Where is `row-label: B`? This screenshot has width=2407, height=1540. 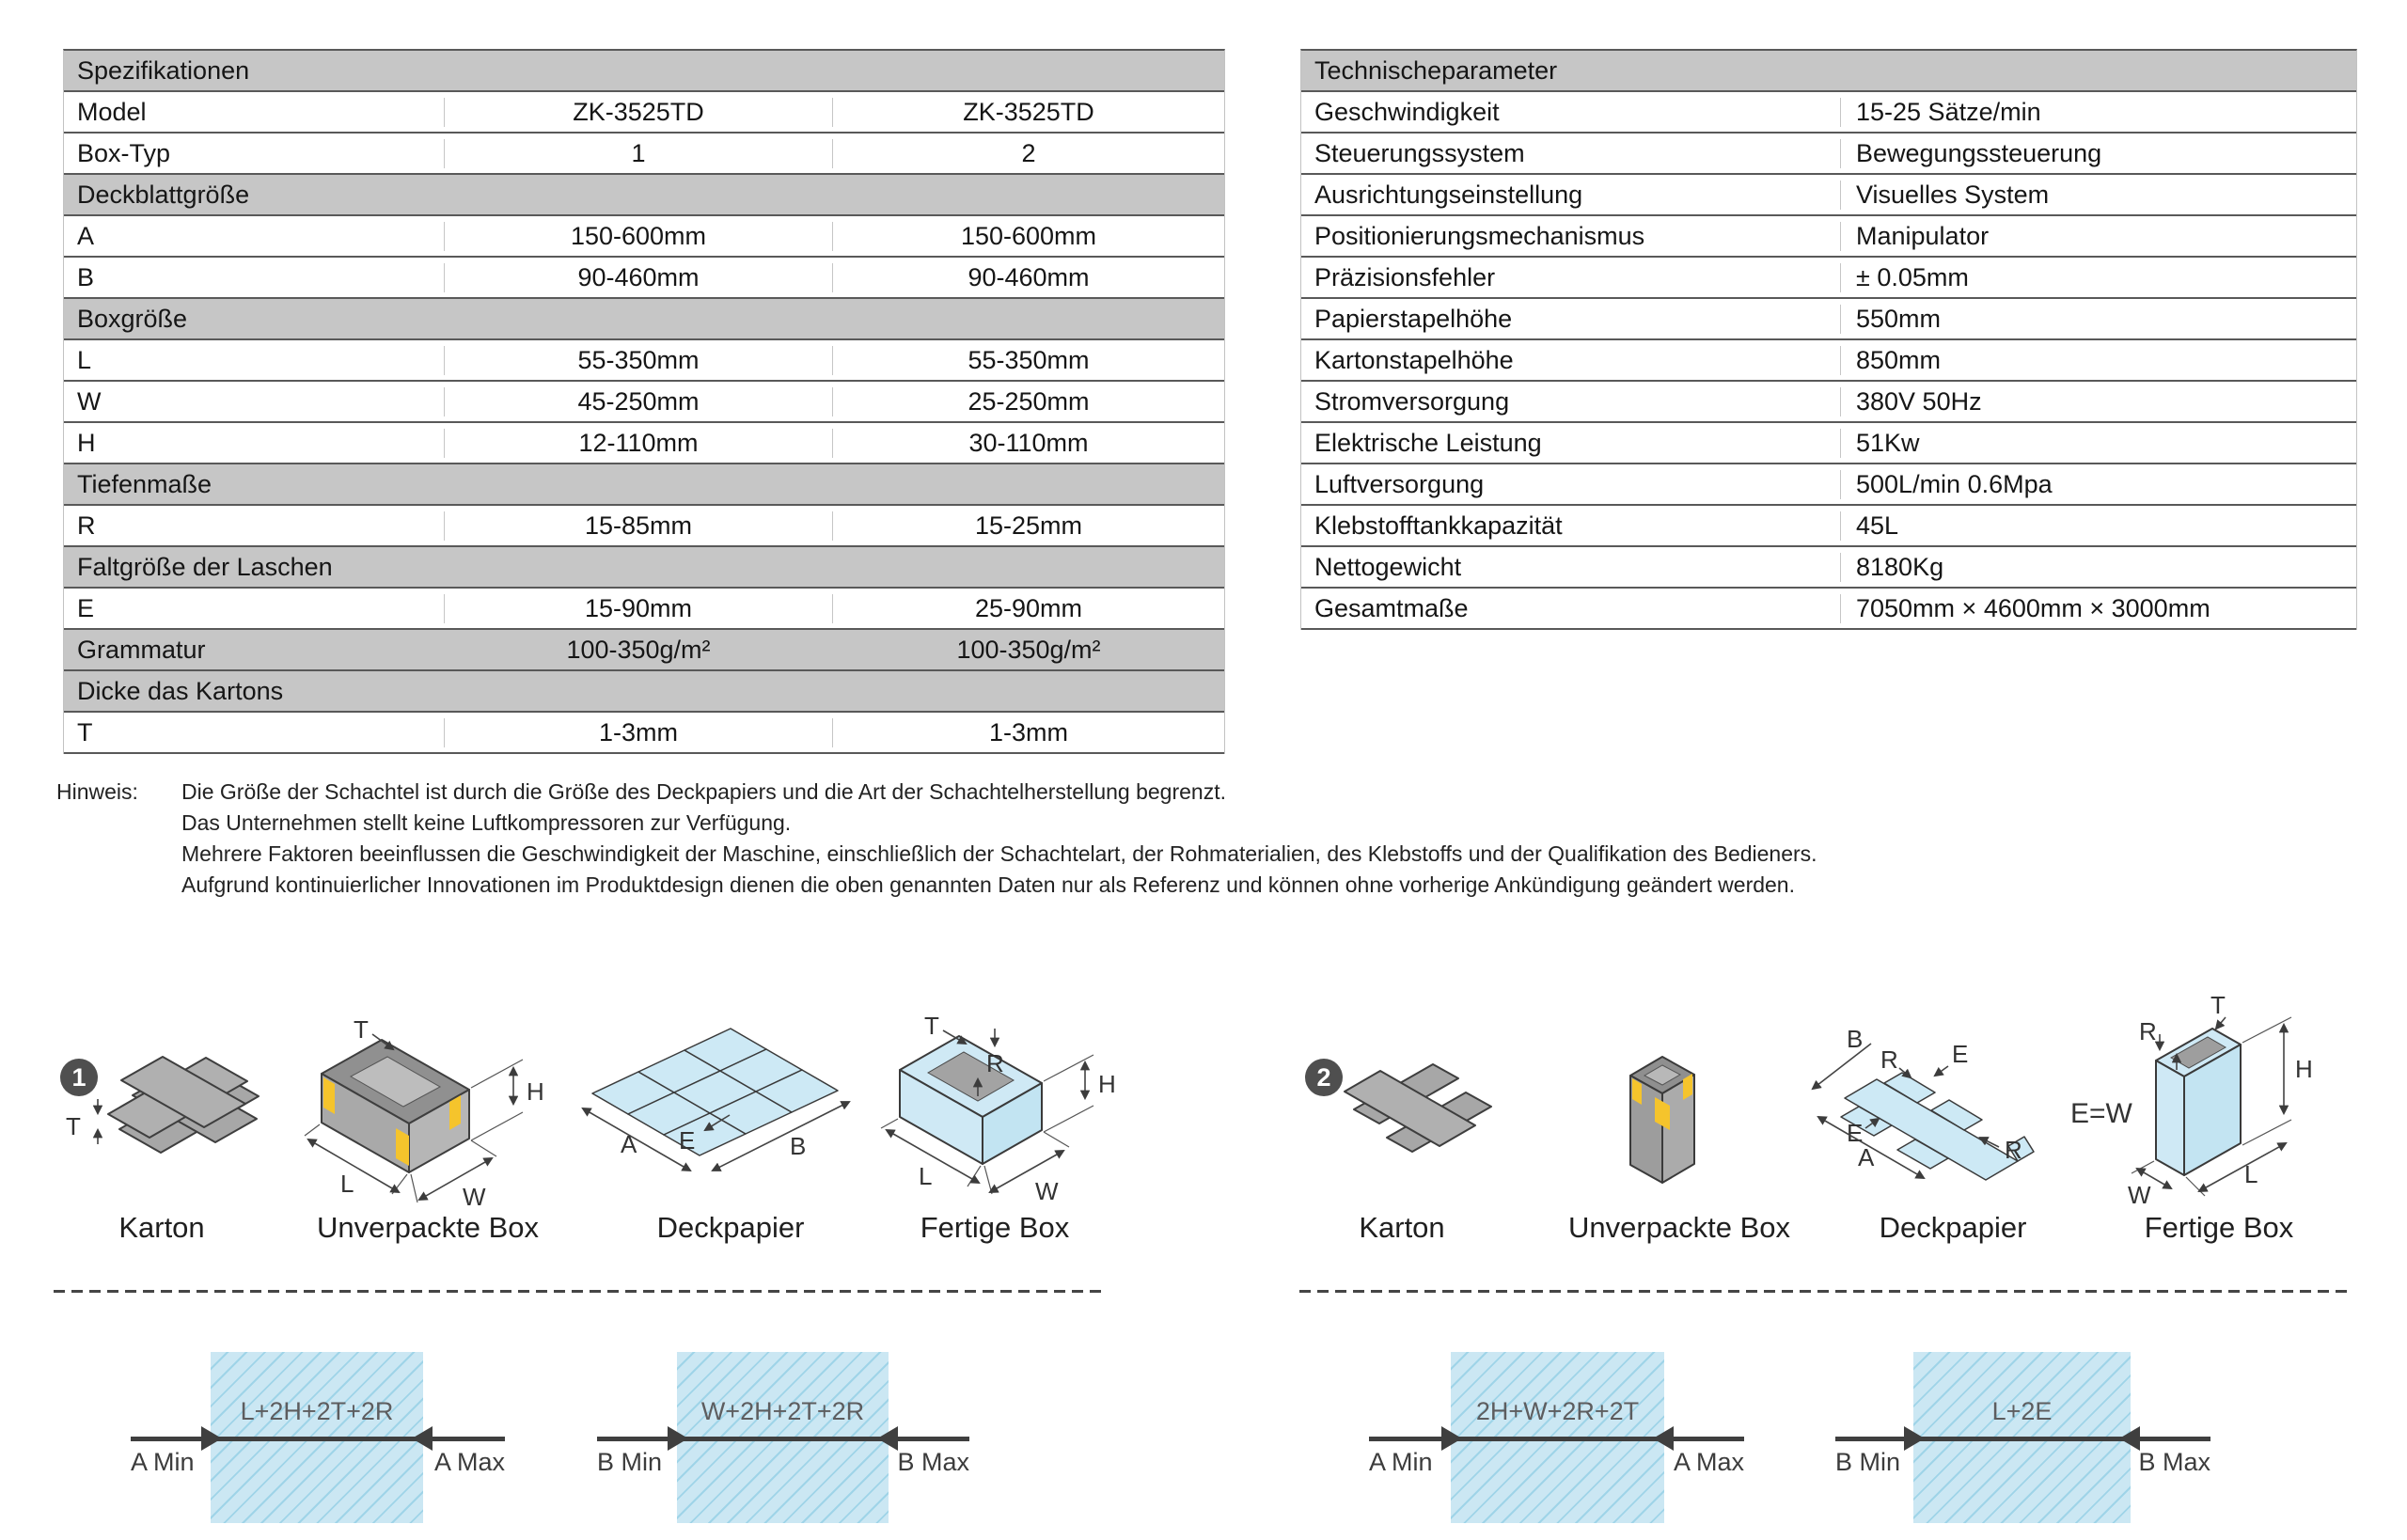 row-label: B is located at coordinates (254, 277).